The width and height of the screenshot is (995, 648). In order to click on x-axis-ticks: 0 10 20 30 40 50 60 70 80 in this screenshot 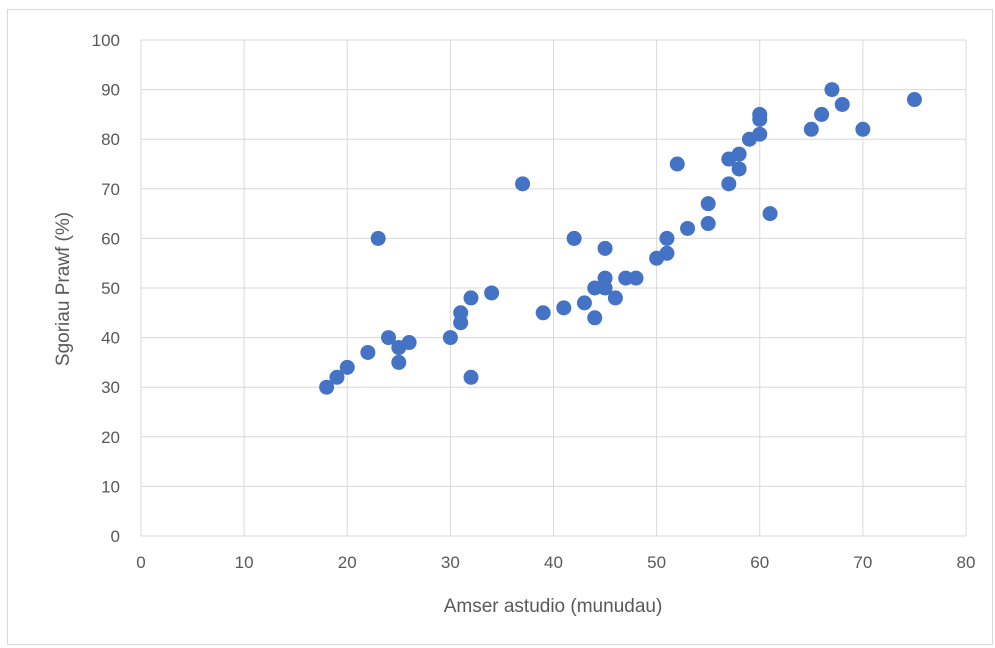, I will do `click(555, 562)`.